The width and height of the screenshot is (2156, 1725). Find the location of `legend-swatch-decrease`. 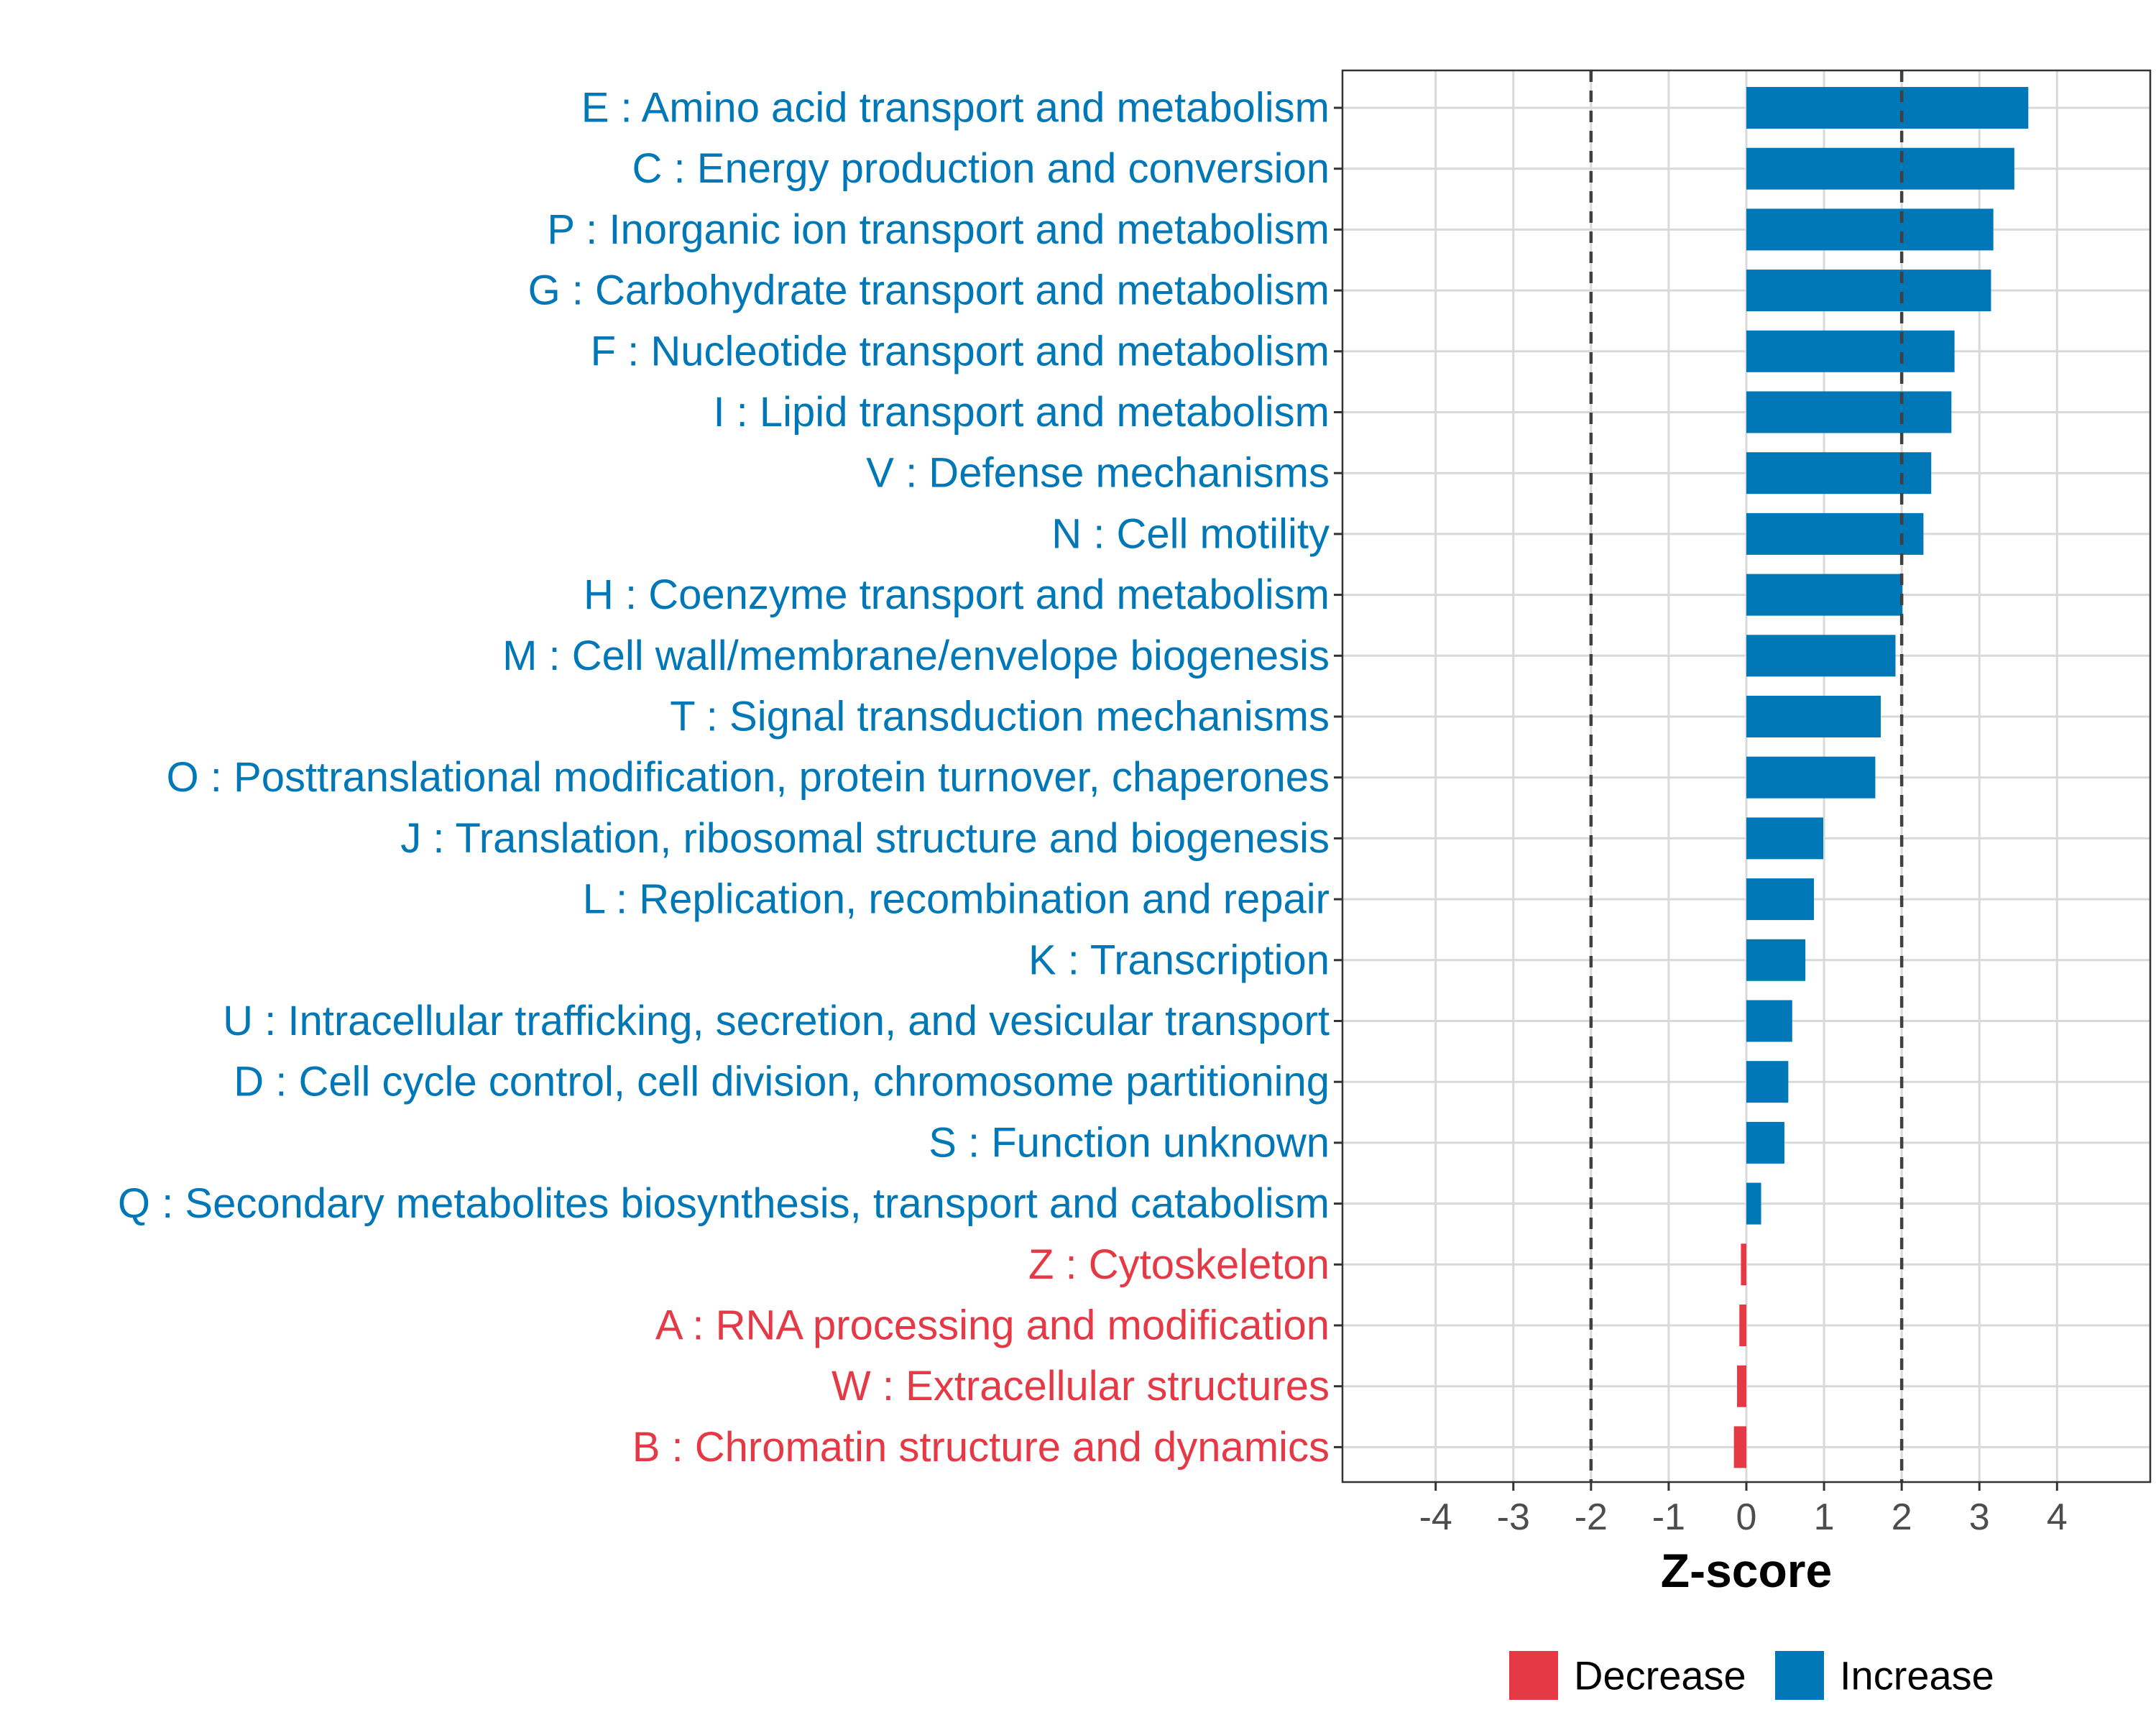

legend-swatch-decrease is located at coordinates (1533, 1675).